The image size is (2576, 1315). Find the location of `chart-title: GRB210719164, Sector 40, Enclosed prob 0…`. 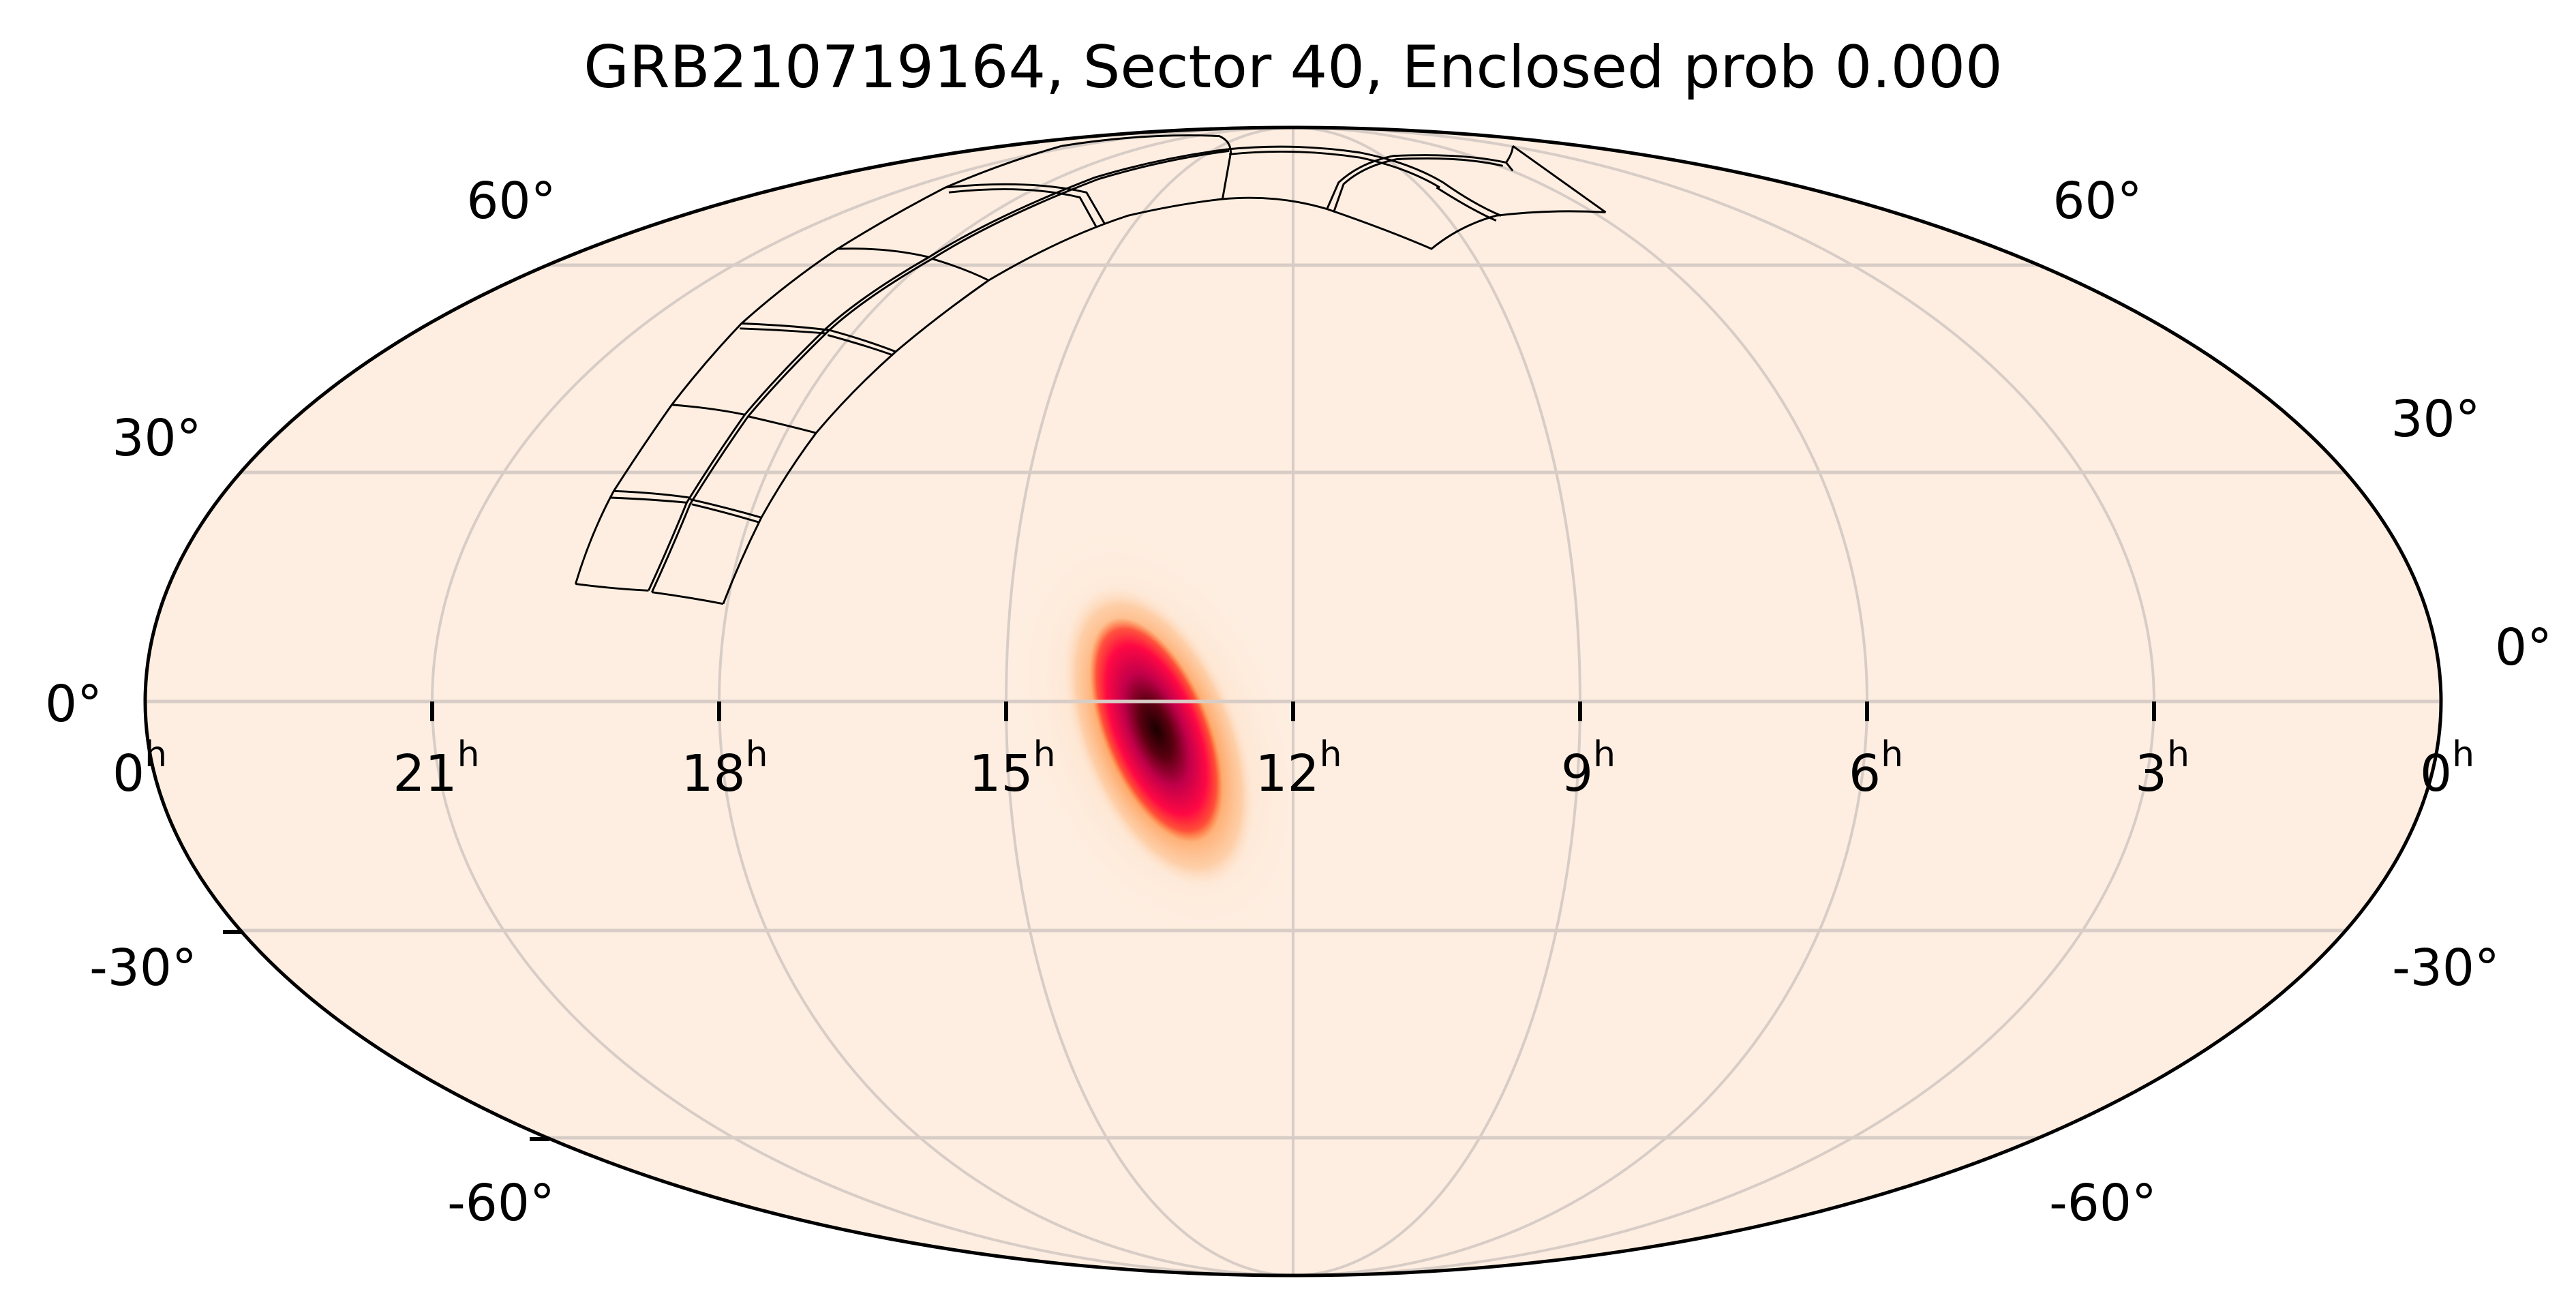

chart-title: GRB210719164, Sector 40, Enclosed prob 0… is located at coordinates (1293, 67).